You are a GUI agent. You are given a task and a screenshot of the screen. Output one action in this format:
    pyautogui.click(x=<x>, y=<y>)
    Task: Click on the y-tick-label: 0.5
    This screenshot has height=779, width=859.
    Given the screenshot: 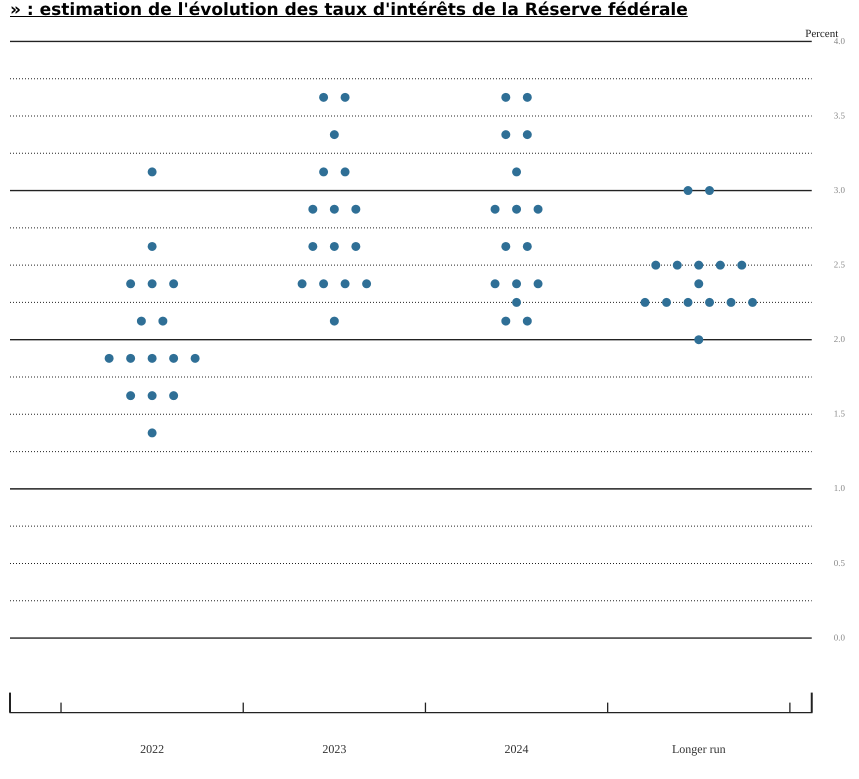 What is the action you would take?
    pyautogui.click(x=840, y=563)
    